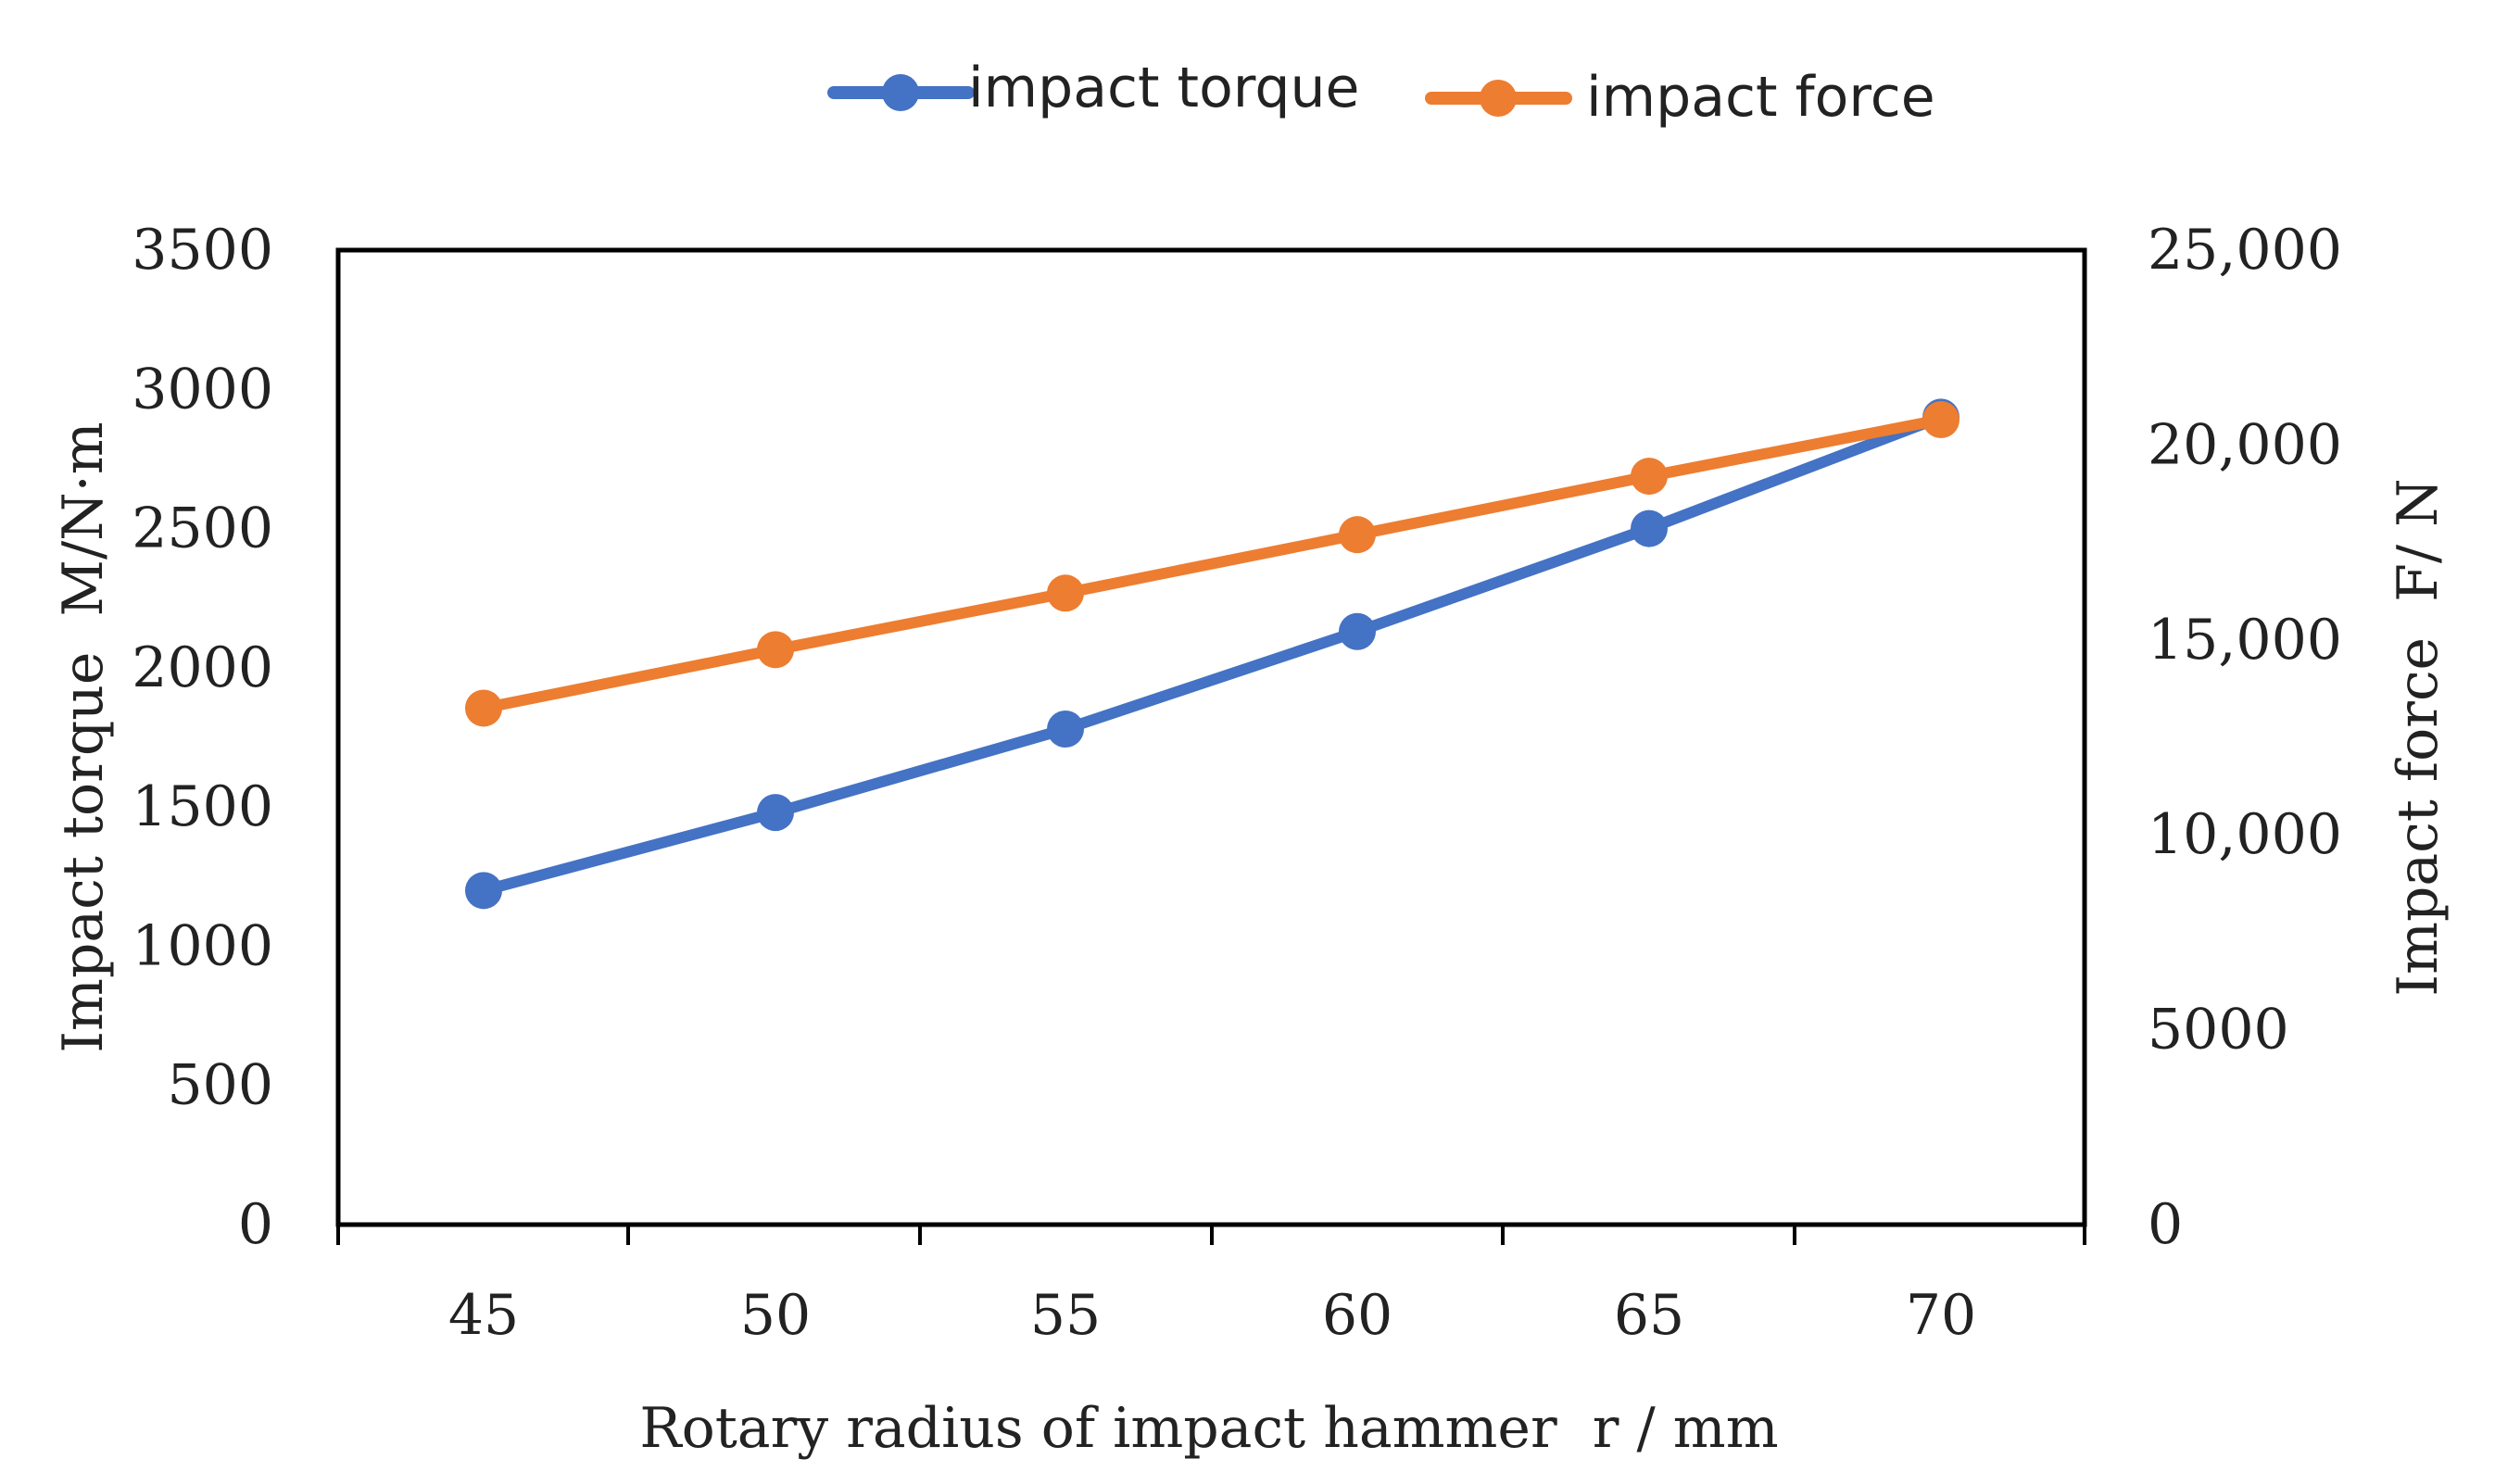  Describe the element at coordinates (2165, 1224) in the screenshot. I see `y-right-tick-label: 0` at that location.